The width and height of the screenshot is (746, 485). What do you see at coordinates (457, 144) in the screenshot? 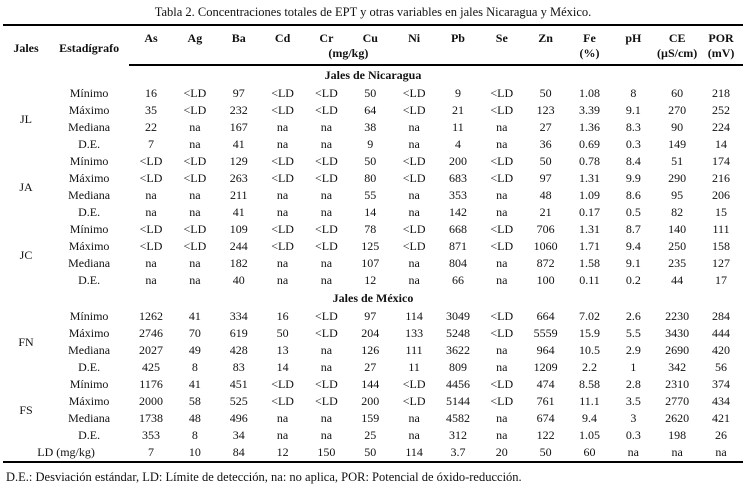
I see `value-cell: 4` at bounding box center [457, 144].